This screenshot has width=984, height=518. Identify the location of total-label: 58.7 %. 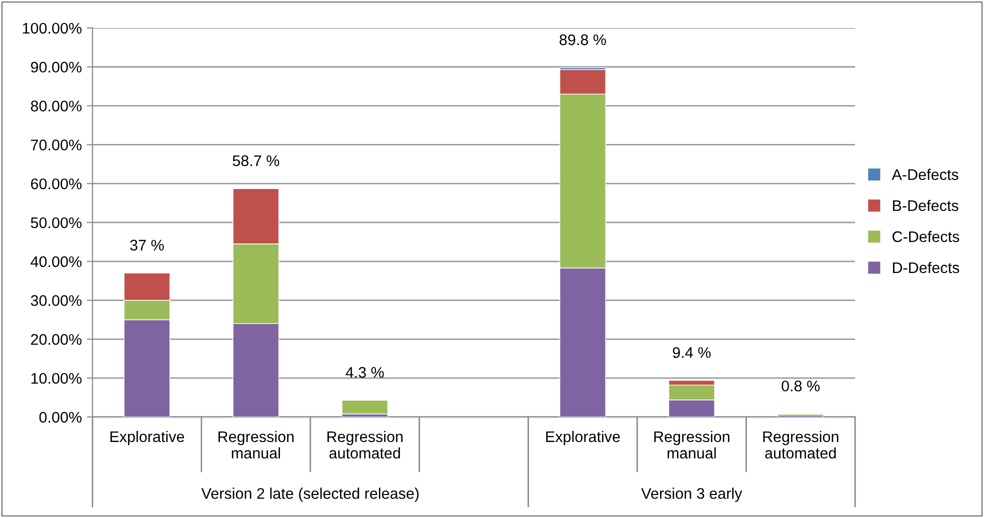
(256, 160).